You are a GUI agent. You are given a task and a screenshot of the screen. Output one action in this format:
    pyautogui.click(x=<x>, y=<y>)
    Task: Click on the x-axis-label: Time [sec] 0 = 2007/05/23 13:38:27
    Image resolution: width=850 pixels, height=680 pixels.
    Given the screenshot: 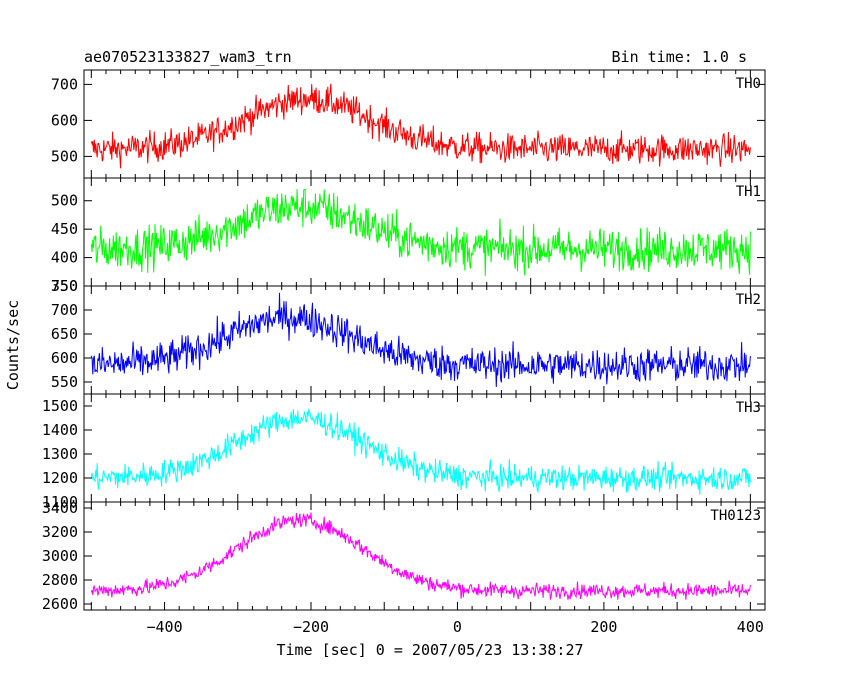 What is the action you would take?
    pyautogui.click(x=429, y=650)
    